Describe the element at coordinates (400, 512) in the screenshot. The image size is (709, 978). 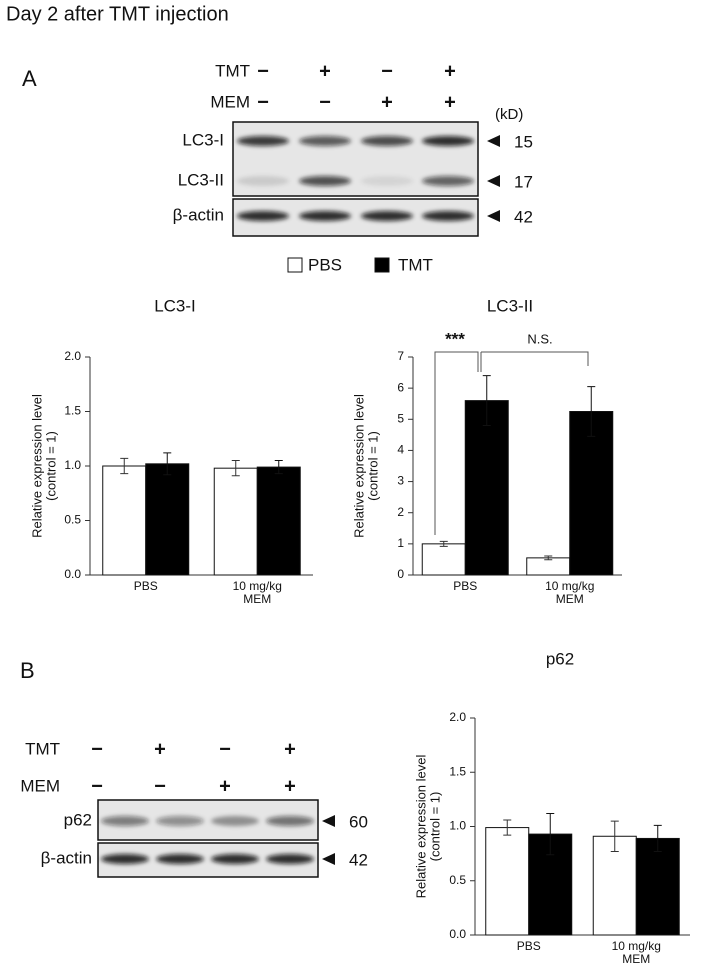
I see `y-tick-label: 2` at that location.